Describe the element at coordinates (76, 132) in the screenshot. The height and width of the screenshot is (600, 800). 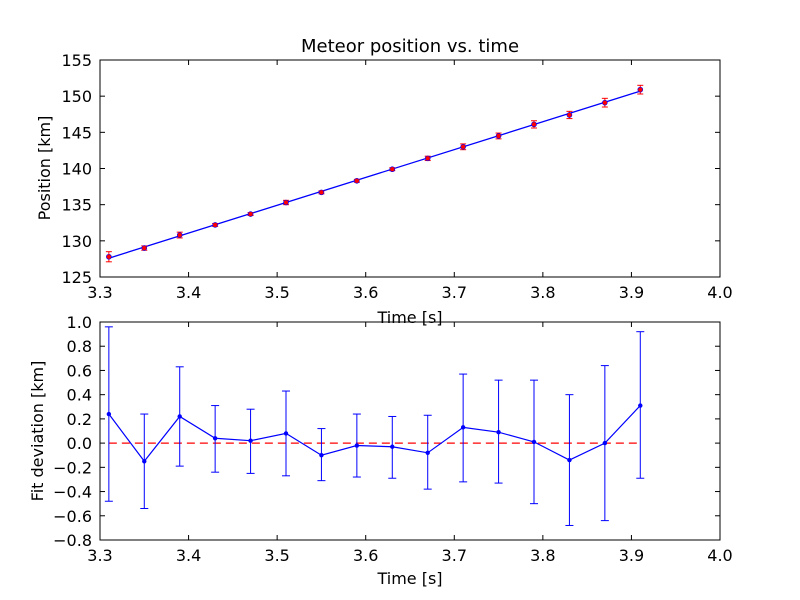
I see `y-tick-label: 145` at that location.